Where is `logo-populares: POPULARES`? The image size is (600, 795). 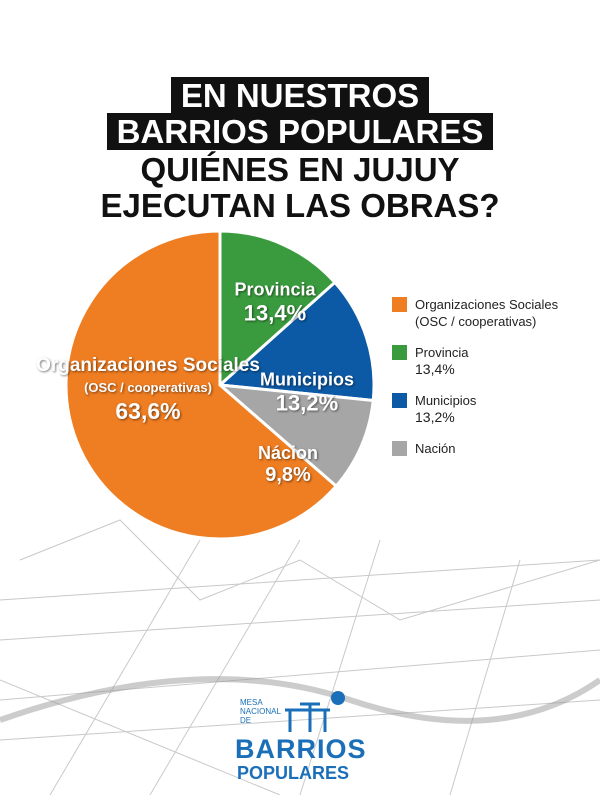 logo-populares: POPULARES is located at coordinates (293, 773).